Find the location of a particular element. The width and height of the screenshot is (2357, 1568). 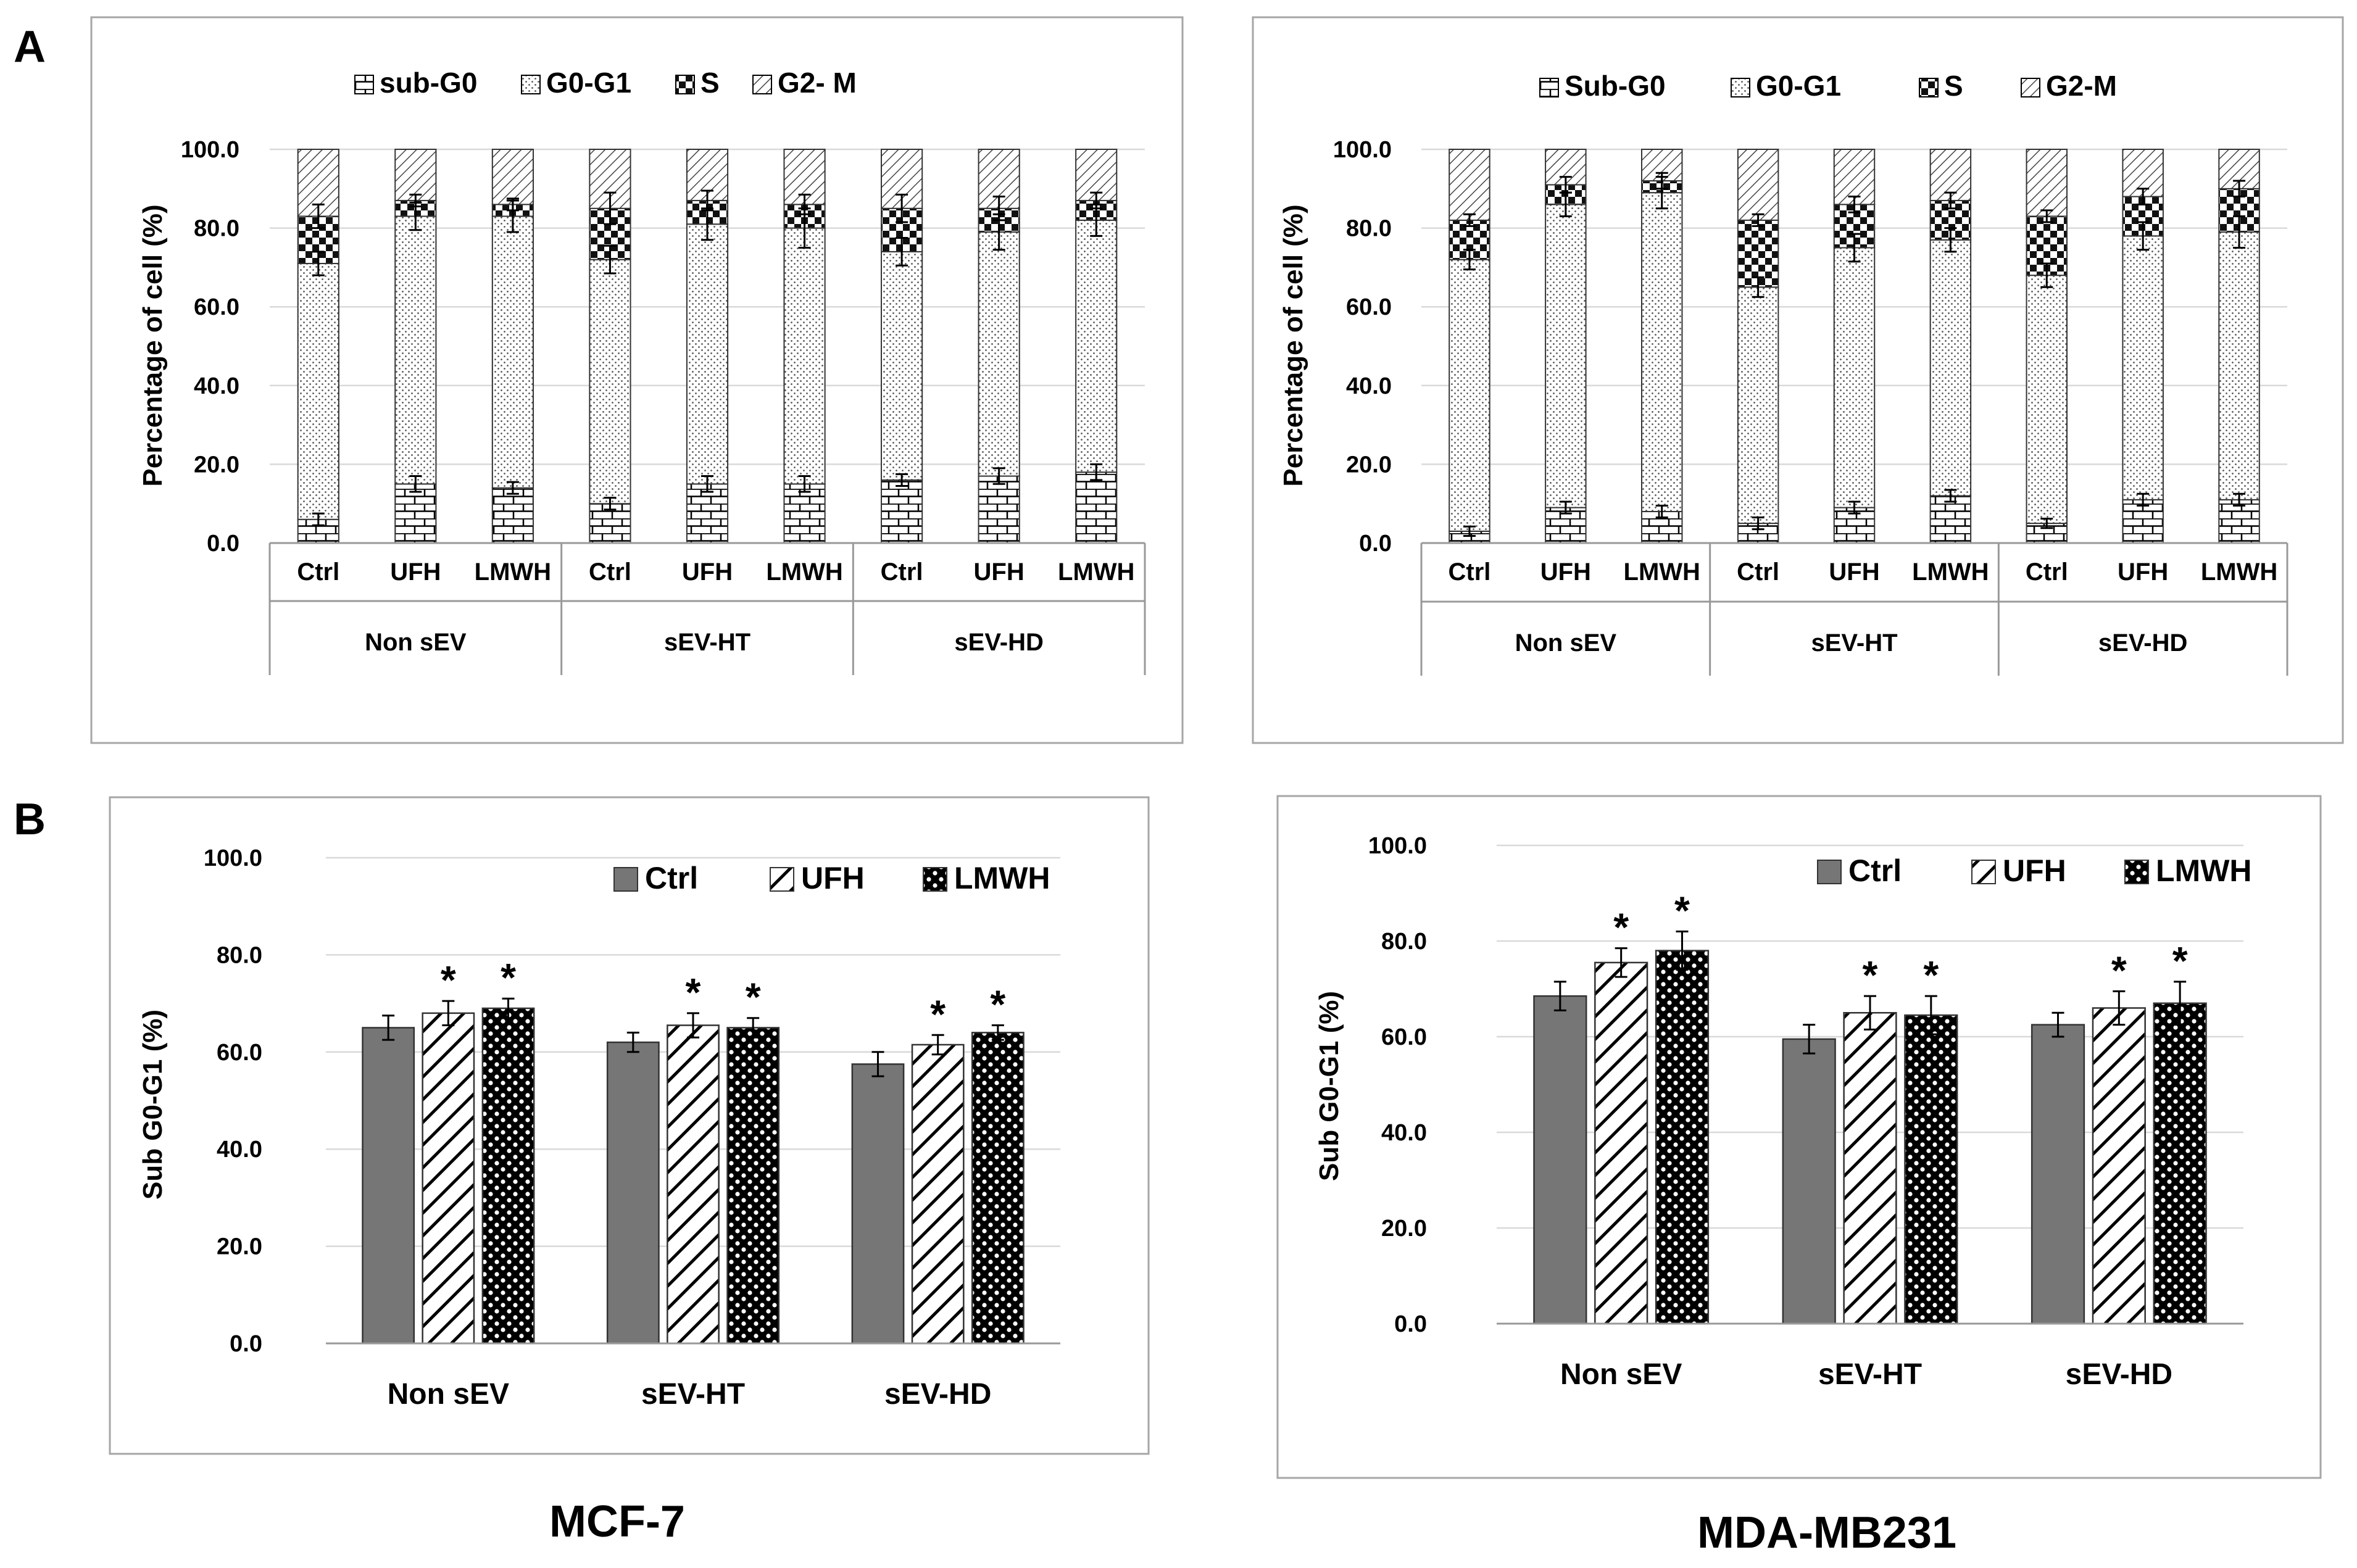

b-mda-ylabel: Sub G0-G1 (%) is located at coordinates (1329, 1086).